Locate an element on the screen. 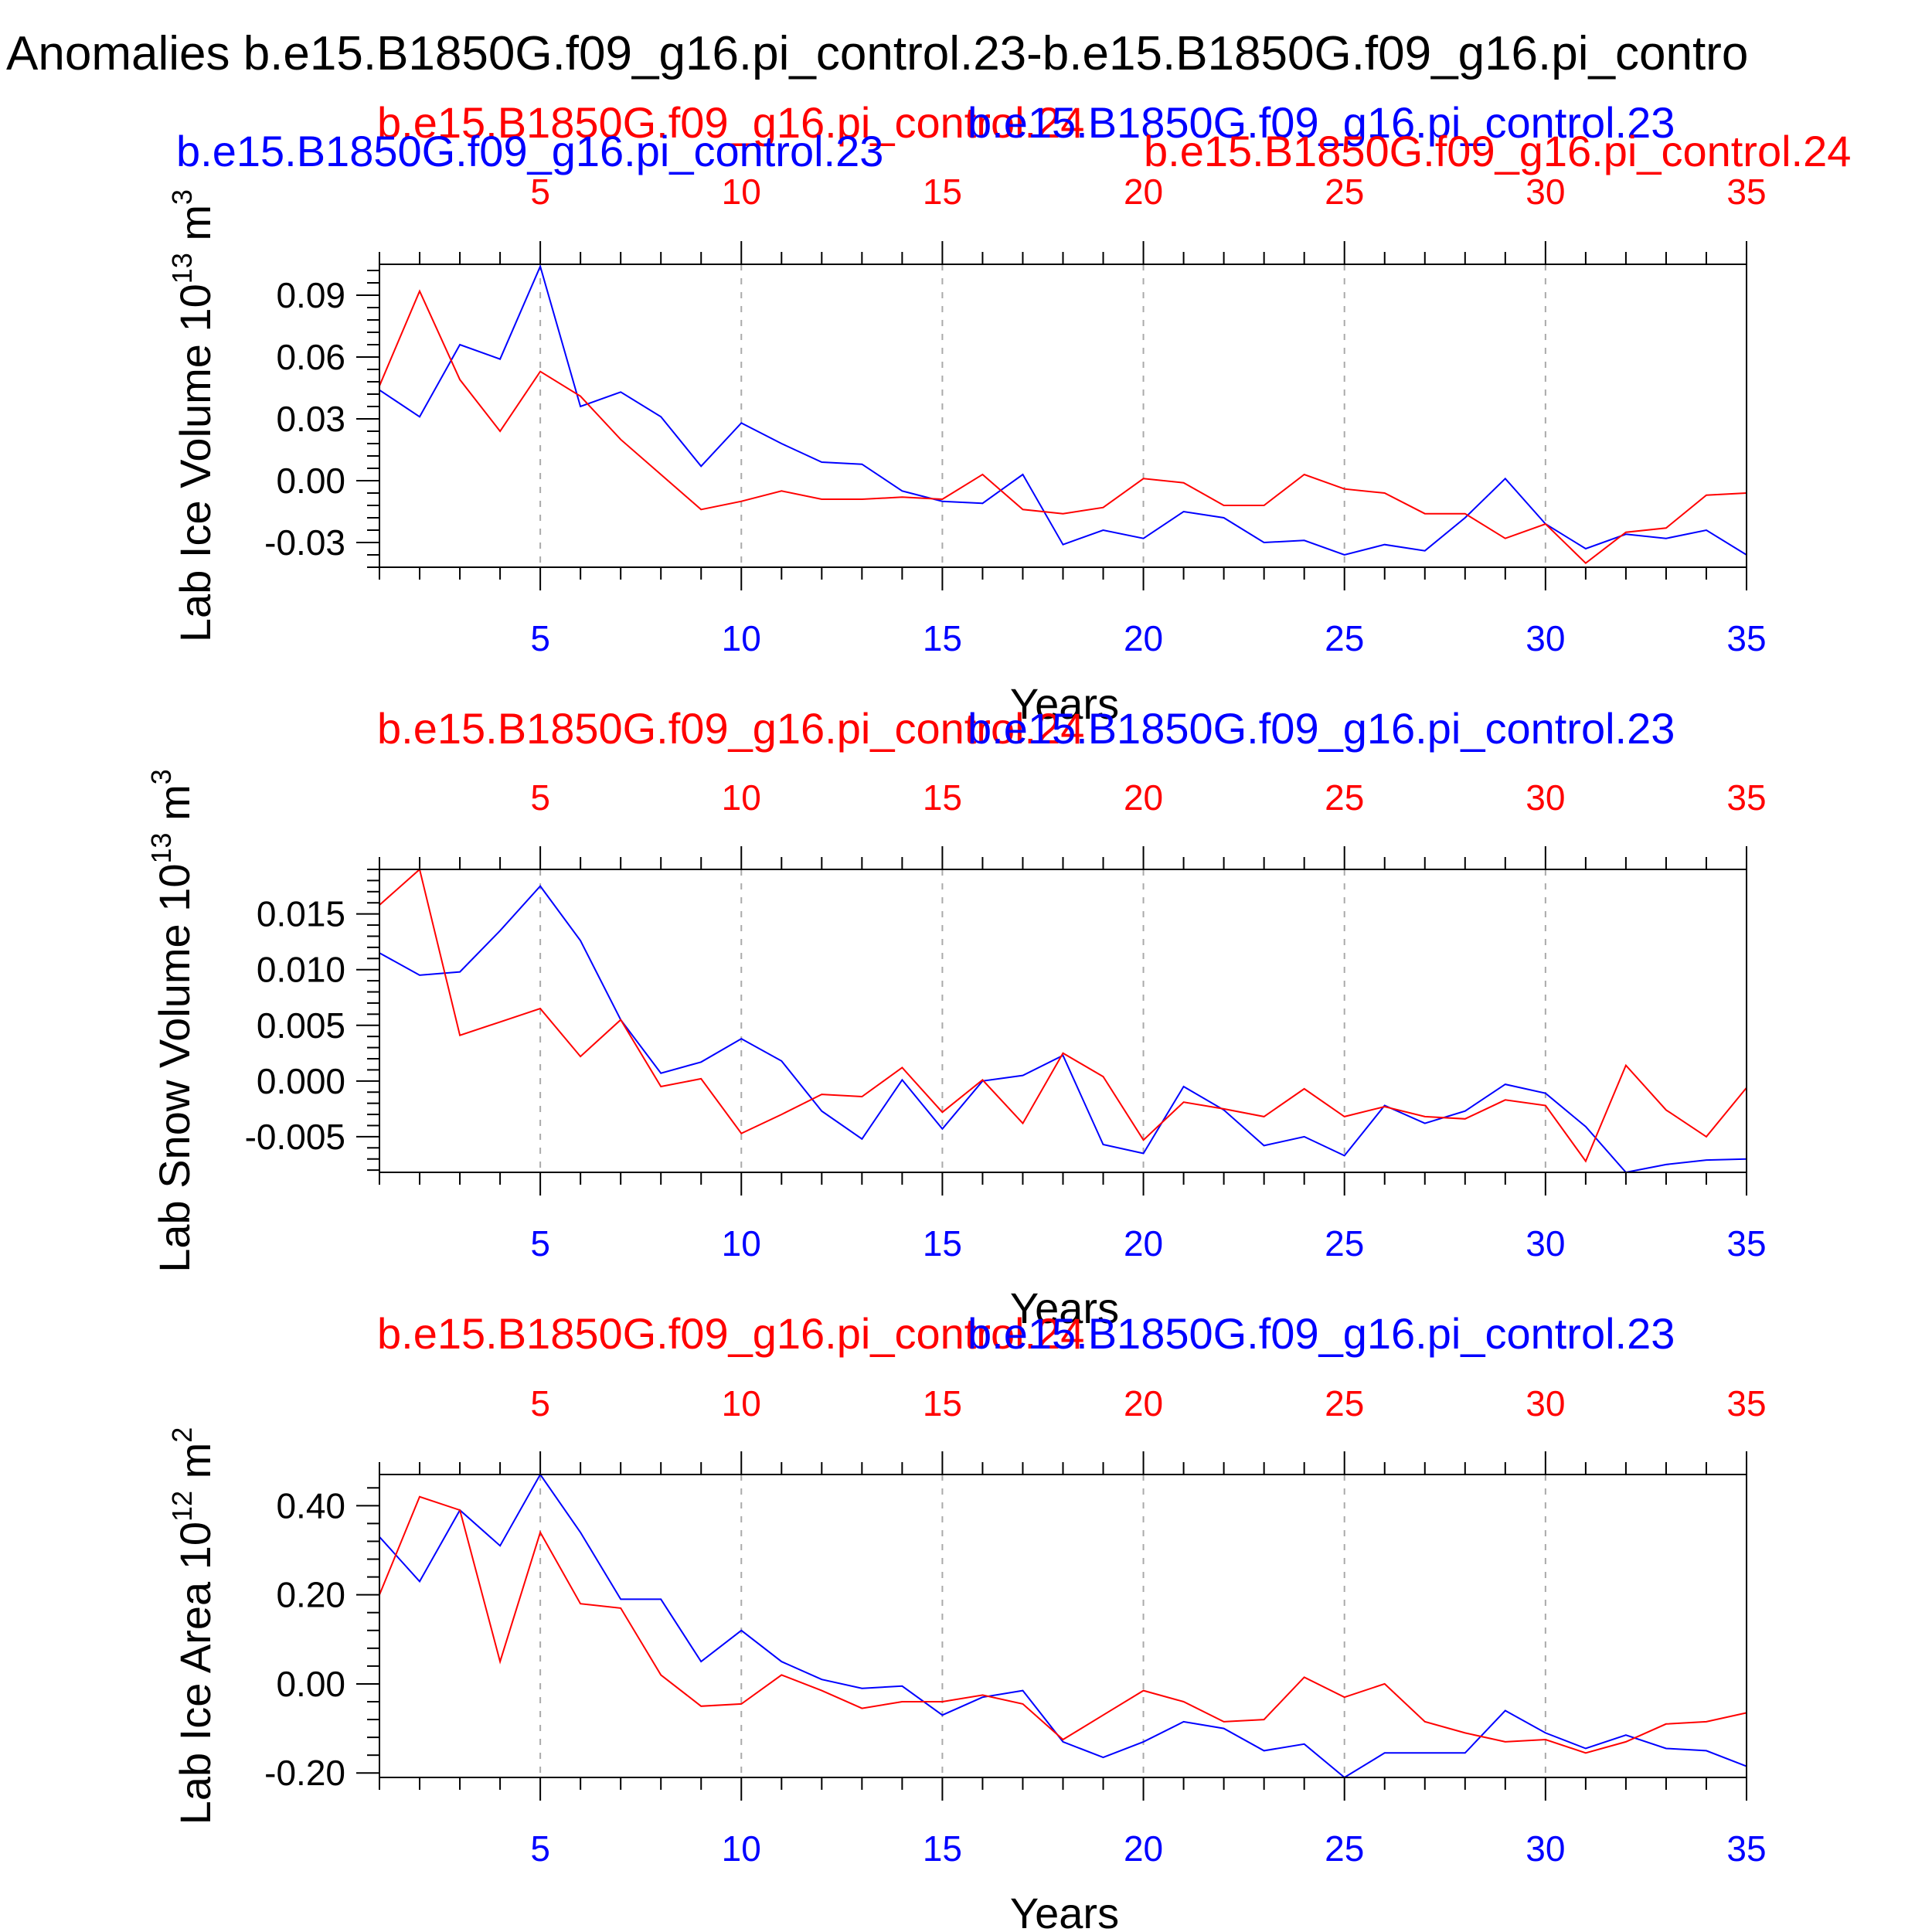  y-axis-title: Lab Ice Volume 1013 m3 is located at coordinates (192, 415).